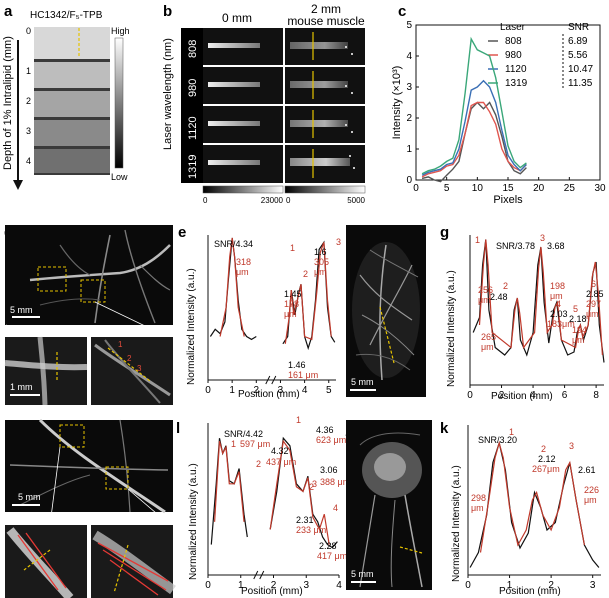 The width and height of the screenshot is (609, 598). Describe the element at coordinates (269, 394) in the screenshot. I see `panel-e-xlabel: Position (mm)` at that location.